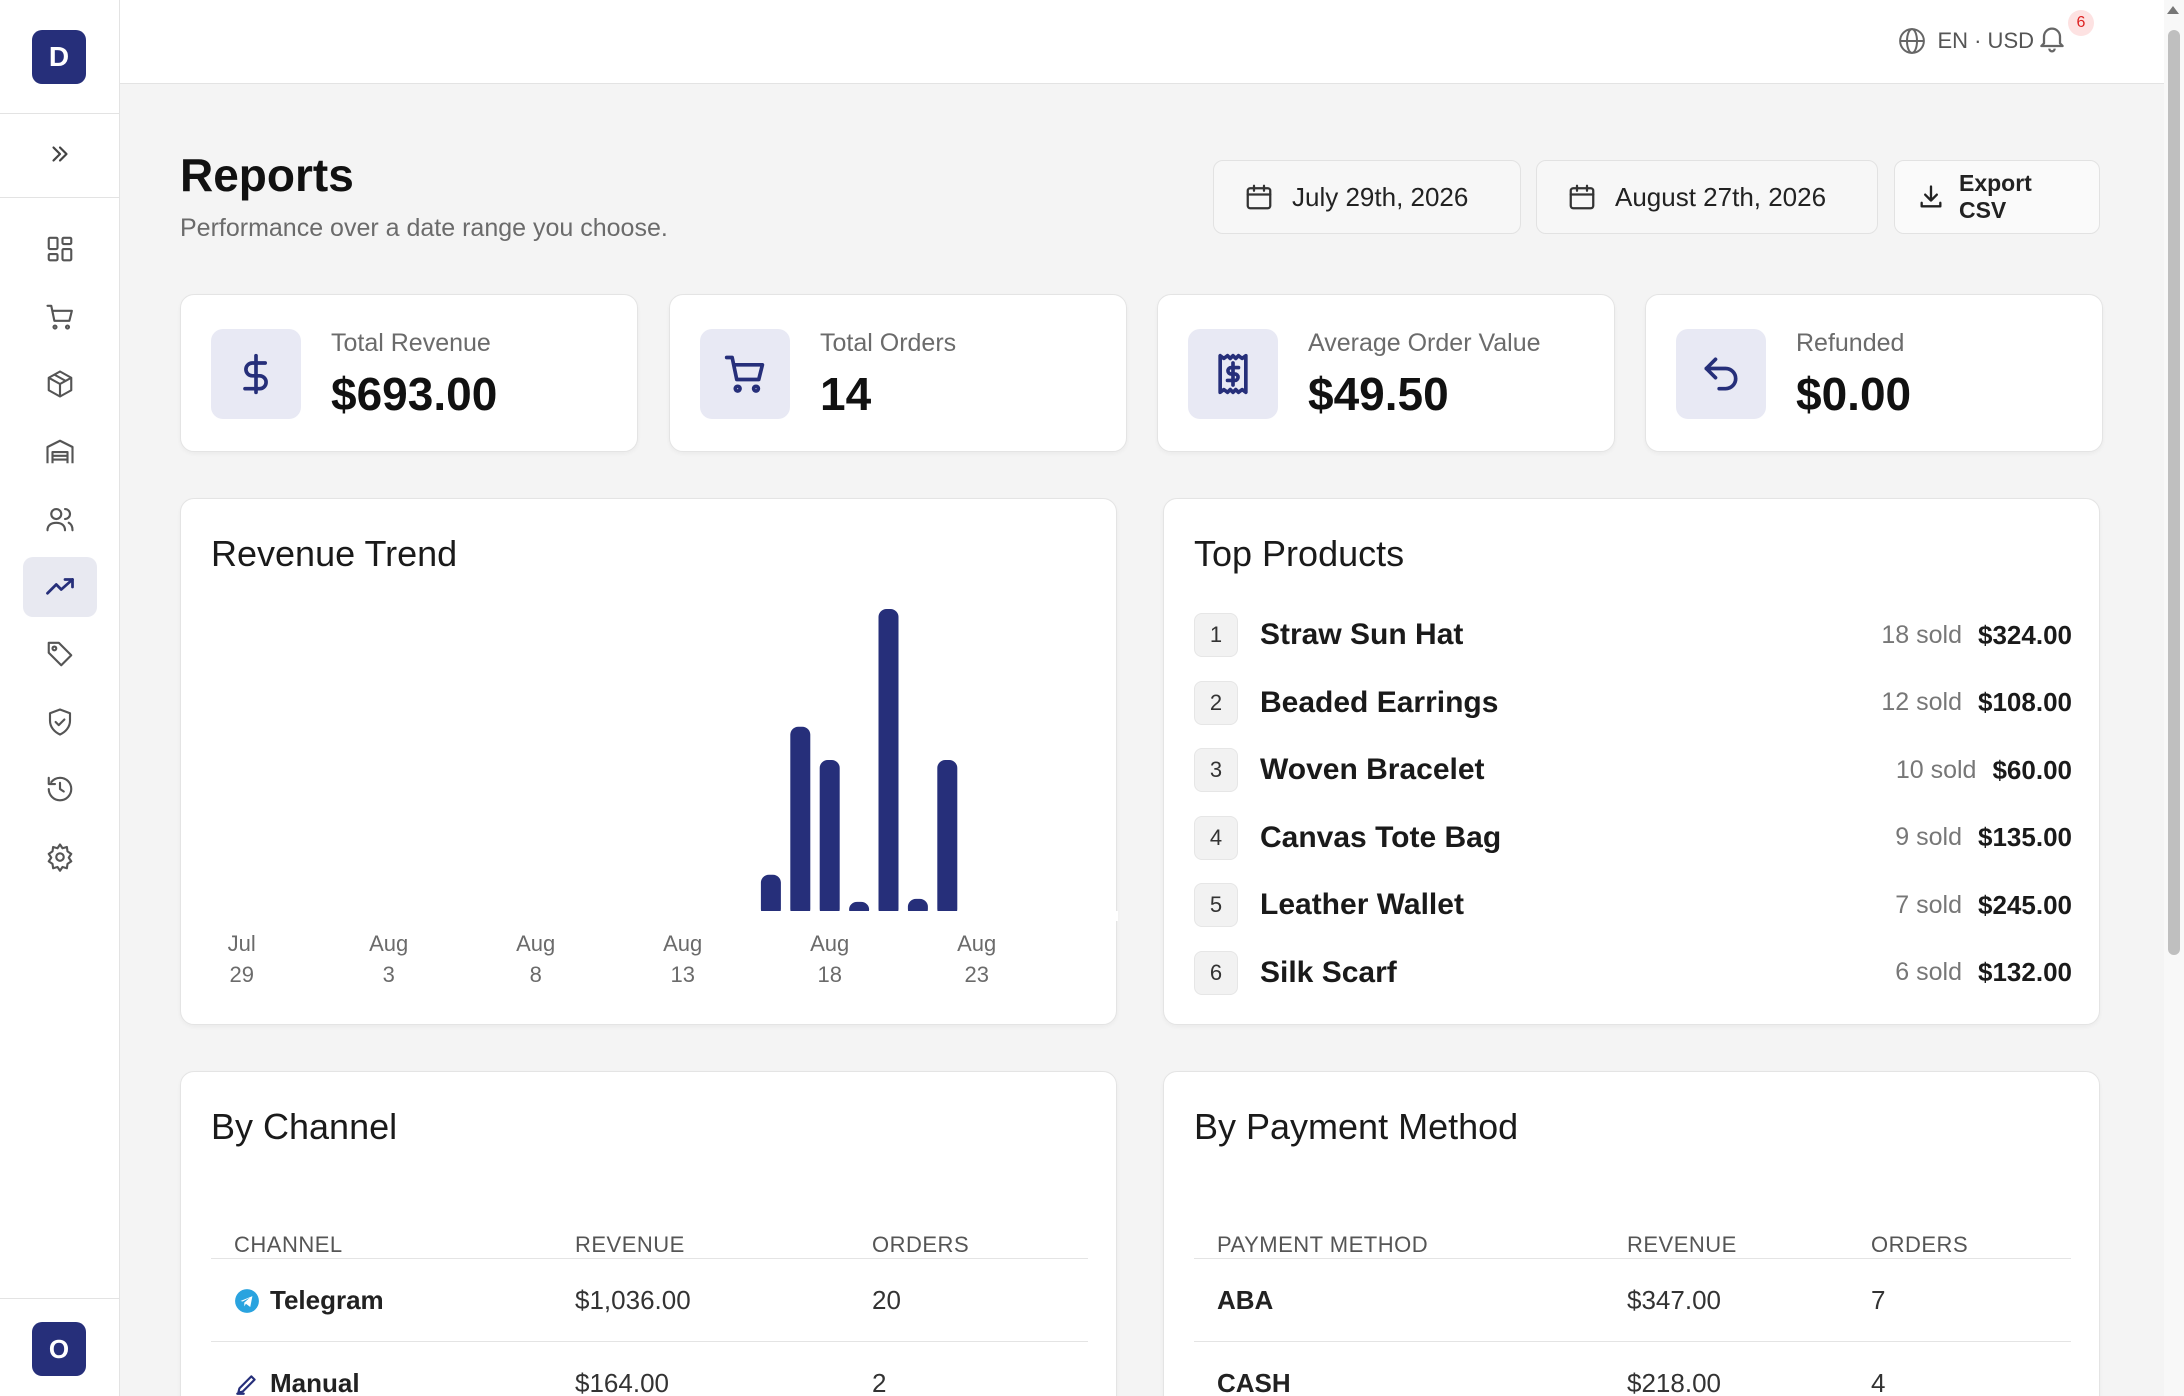 Image resolution: width=2184 pixels, height=1396 pixels. What do you see at coordinates (1929, 972) in the screenshot?
I see `product-sold-count: 6 sold` at bounding box center [1929, 972].